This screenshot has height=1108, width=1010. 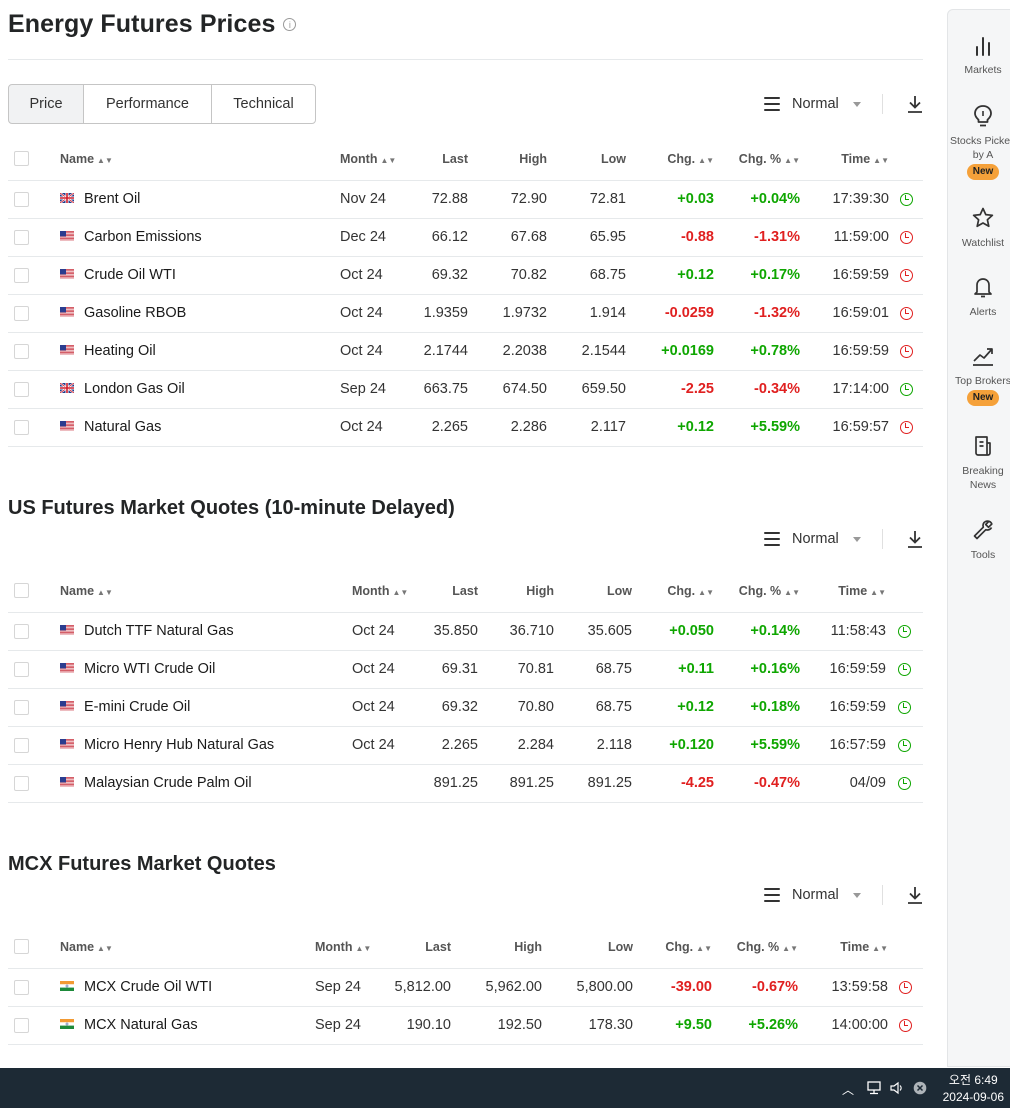 What do you see at coordinates (920, 1088) in the screenshot?
I see `close-circle-icon` at bounding box center [920, 1088].